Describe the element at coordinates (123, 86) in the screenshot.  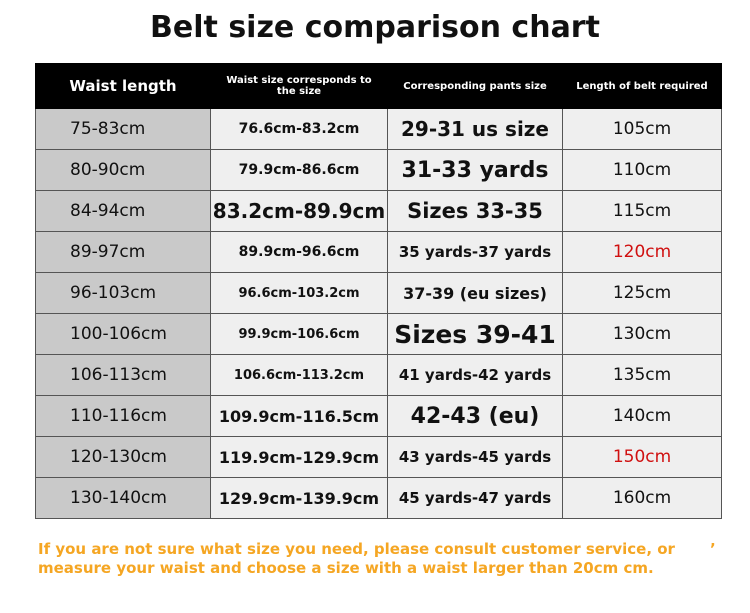
I see `column-header: Waist length` at that location.